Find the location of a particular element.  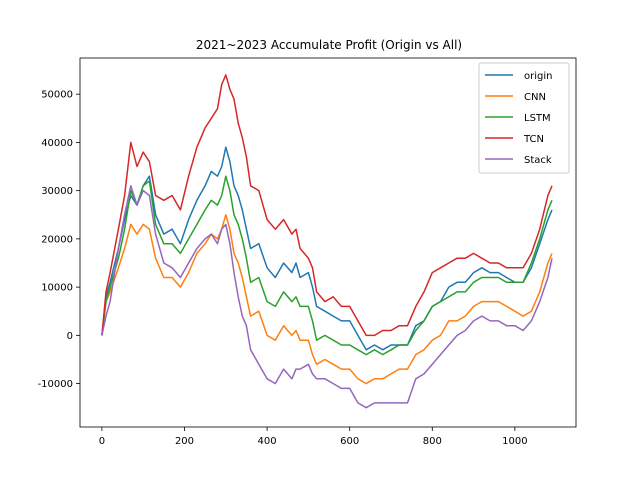

x-axis: 0 200 400 600 800 1000 is located at coordinates (313, 437).